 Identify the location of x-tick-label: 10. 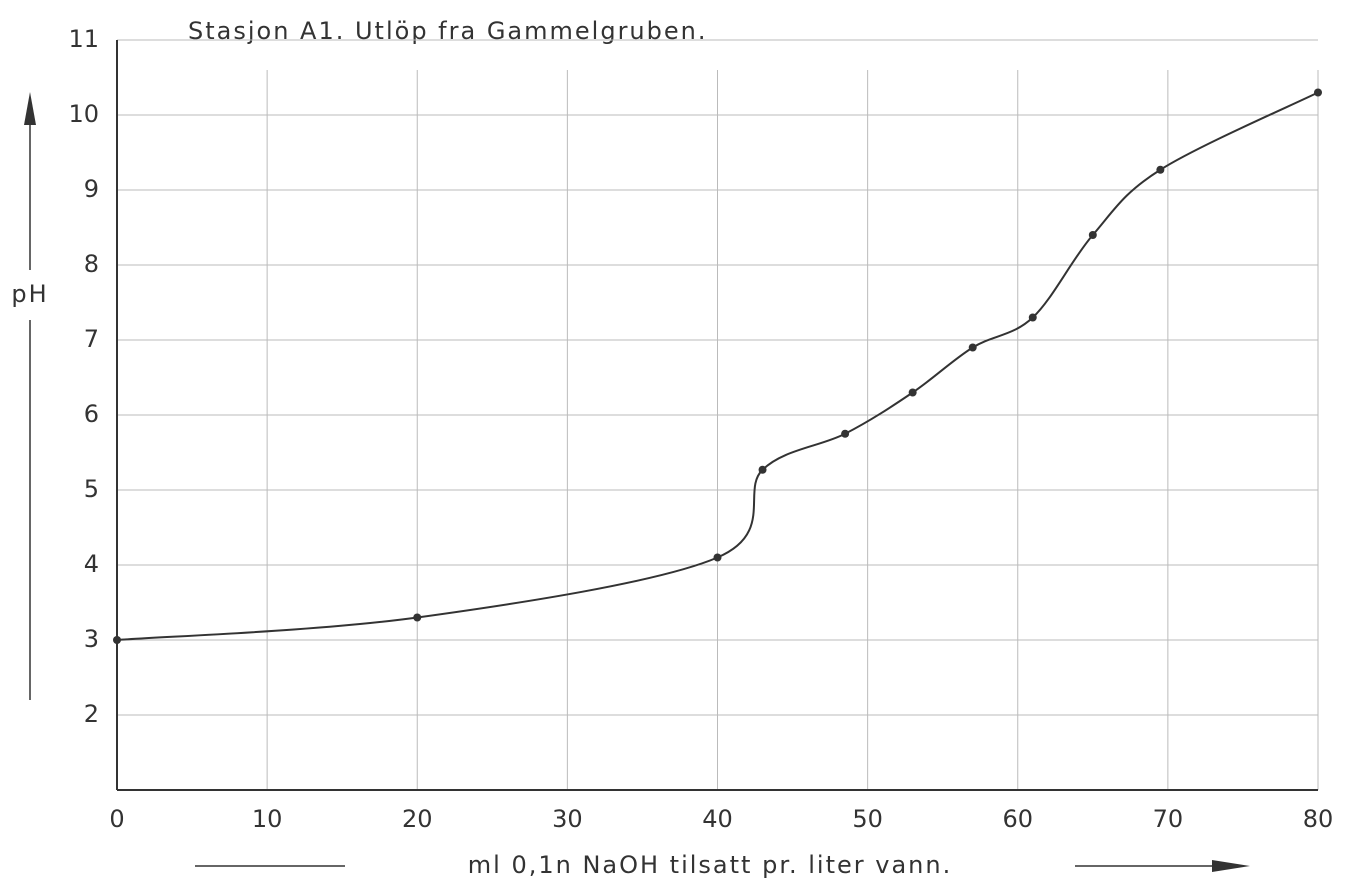
(267, 819).